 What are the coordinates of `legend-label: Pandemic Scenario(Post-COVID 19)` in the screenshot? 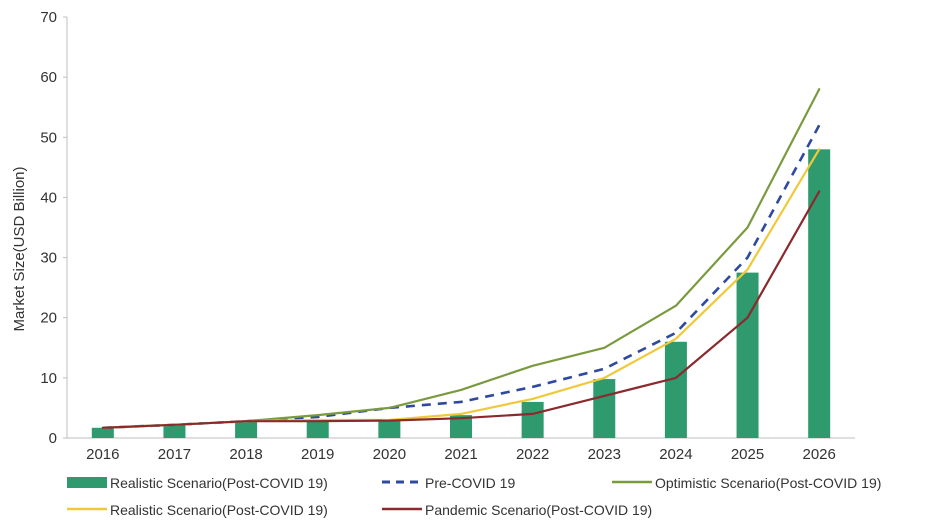 It's located at (538, 510).